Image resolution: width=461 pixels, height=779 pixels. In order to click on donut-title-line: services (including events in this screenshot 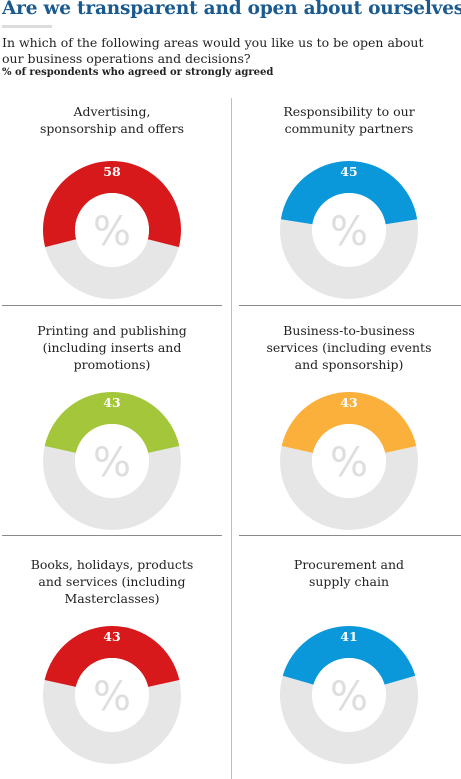, I will do `click(349, 347)`.